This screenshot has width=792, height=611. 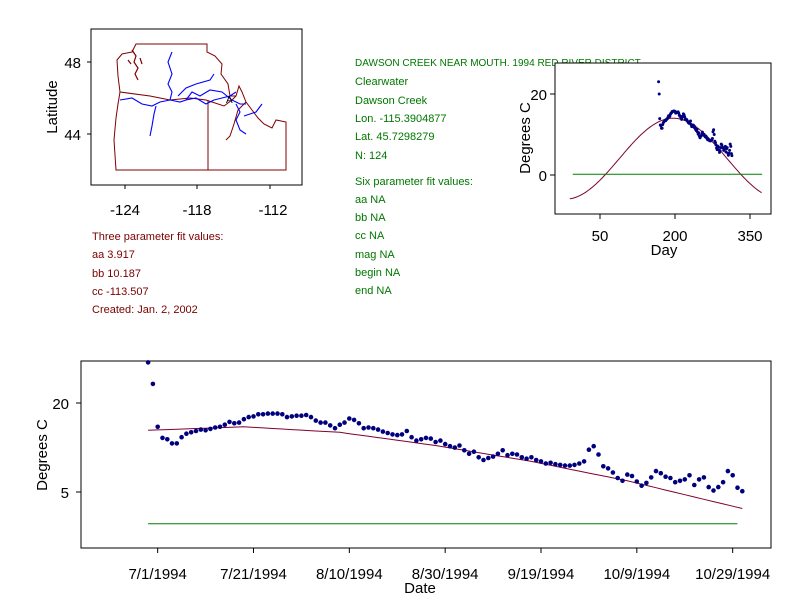 What do you see at coordinates (382, 82) in the screenshot?
I see `station-basin: Clearwater` at bounding box center [382, 82].